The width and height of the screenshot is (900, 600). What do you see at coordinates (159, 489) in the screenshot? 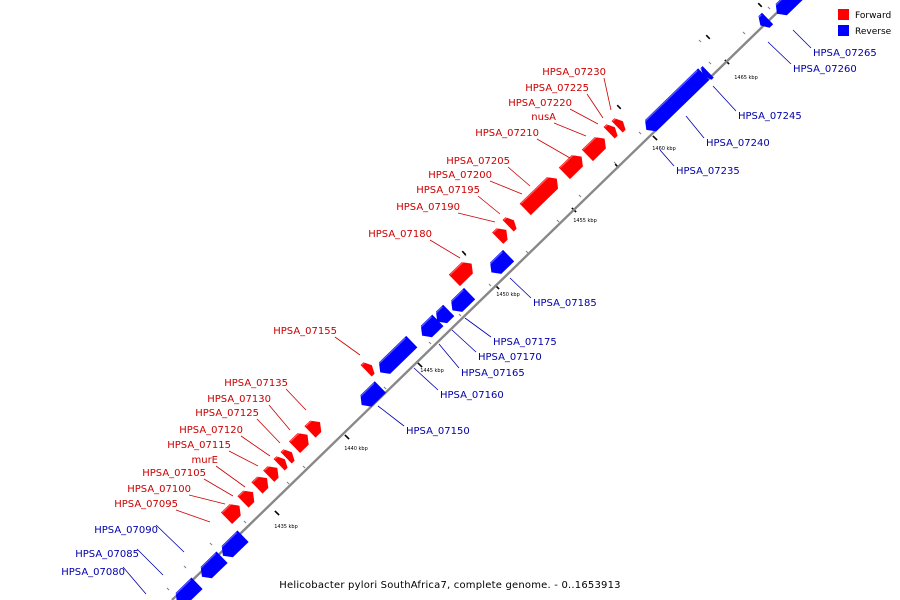
I see `forward-gene-label: HPSA_07100` at bounding box center [159, 489].